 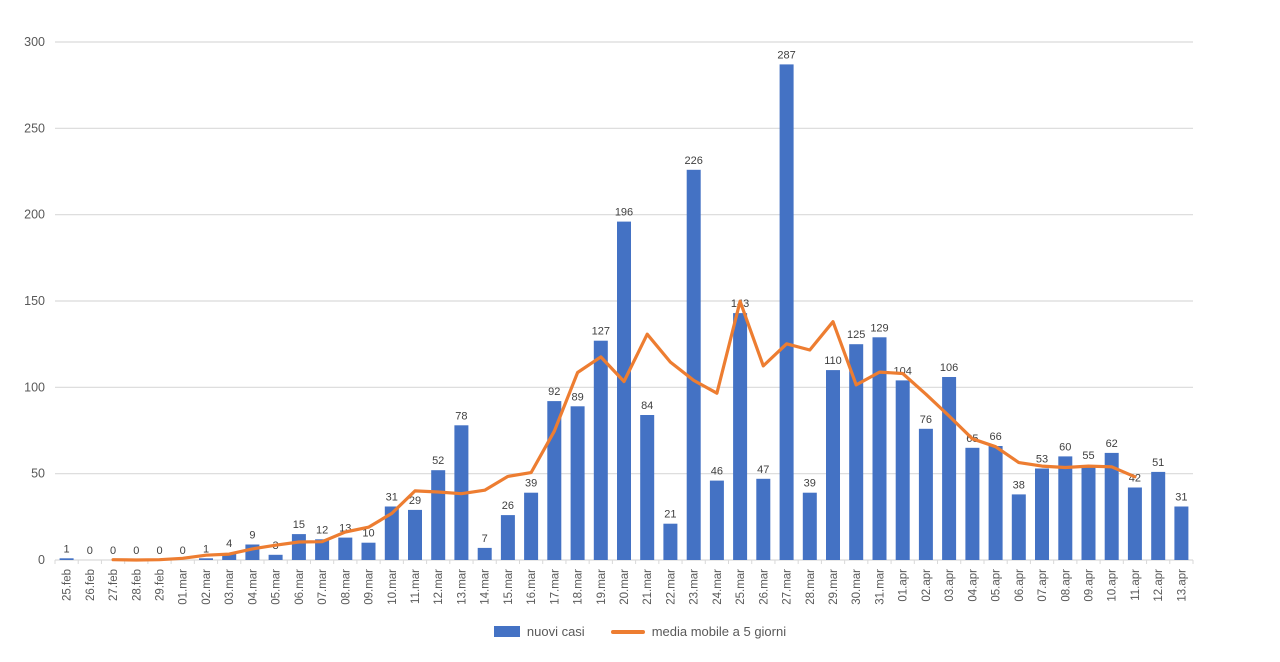 What do you see at coordinates (950, 585) in the screenshot?
I see `svg-text: 03.apr` at bounding box center [950, 585].